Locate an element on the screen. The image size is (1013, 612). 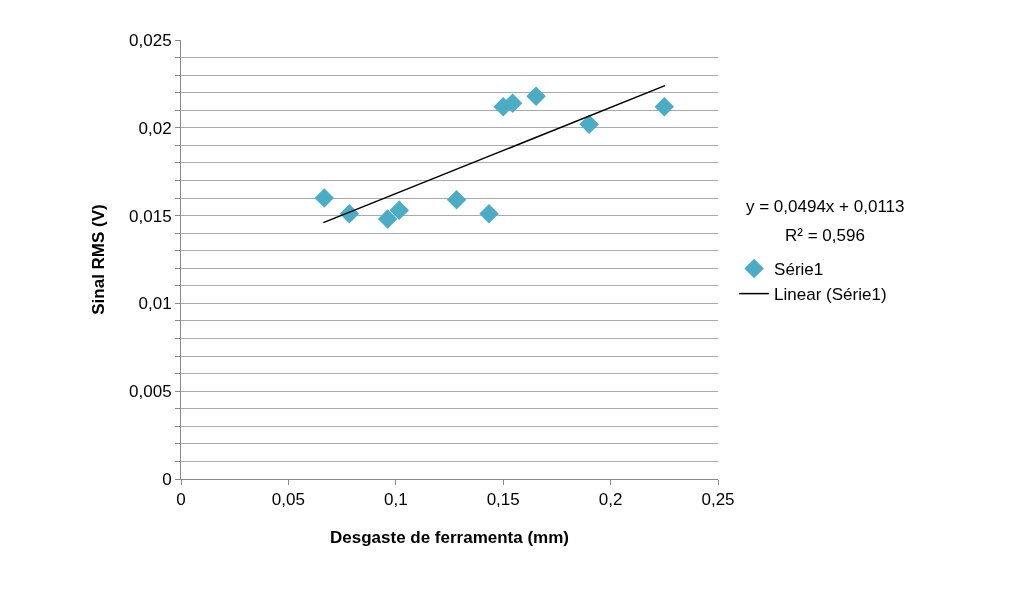
x-axis-title: Desgaste de ferramenta (mm) is located at coordinates (449, 537).